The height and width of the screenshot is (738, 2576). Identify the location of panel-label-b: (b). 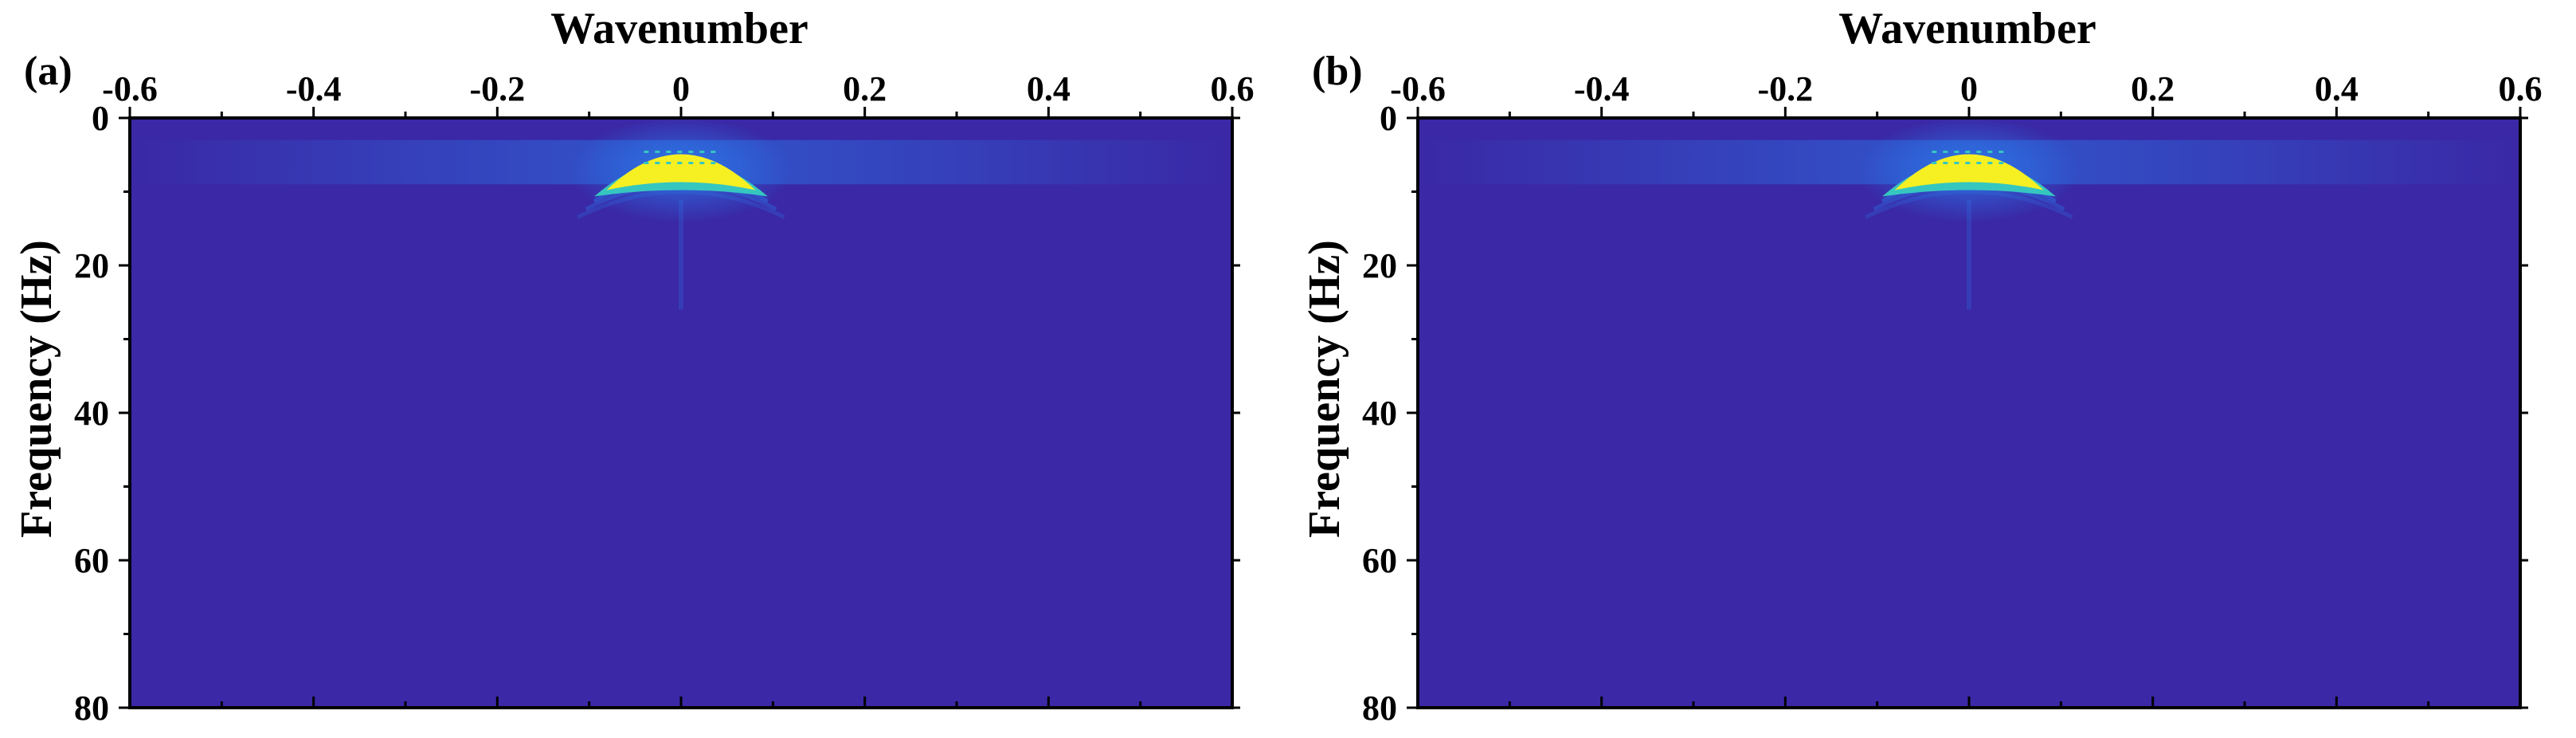
(1337, 71).